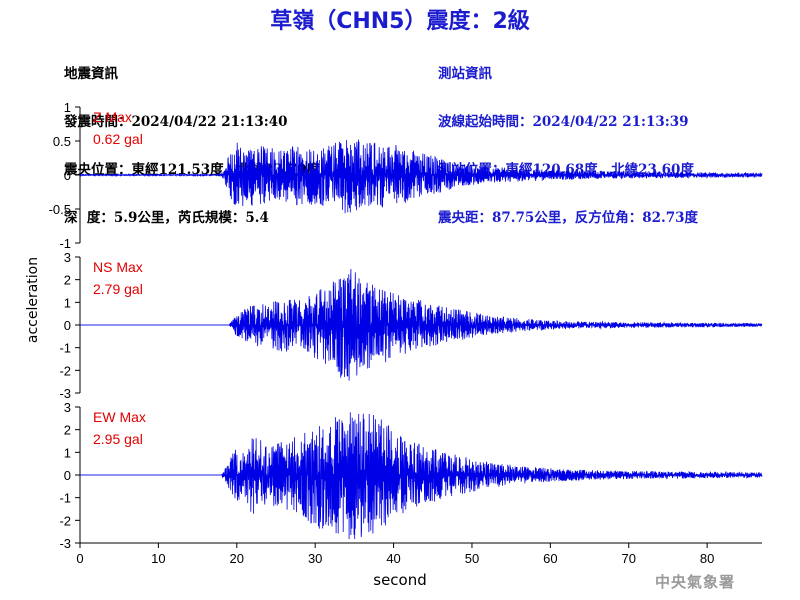 The image size is (800, 600). Describe the element at coordinates (60, 209) in the screenshot. I see `y-tick-label: -0.5` at that location.